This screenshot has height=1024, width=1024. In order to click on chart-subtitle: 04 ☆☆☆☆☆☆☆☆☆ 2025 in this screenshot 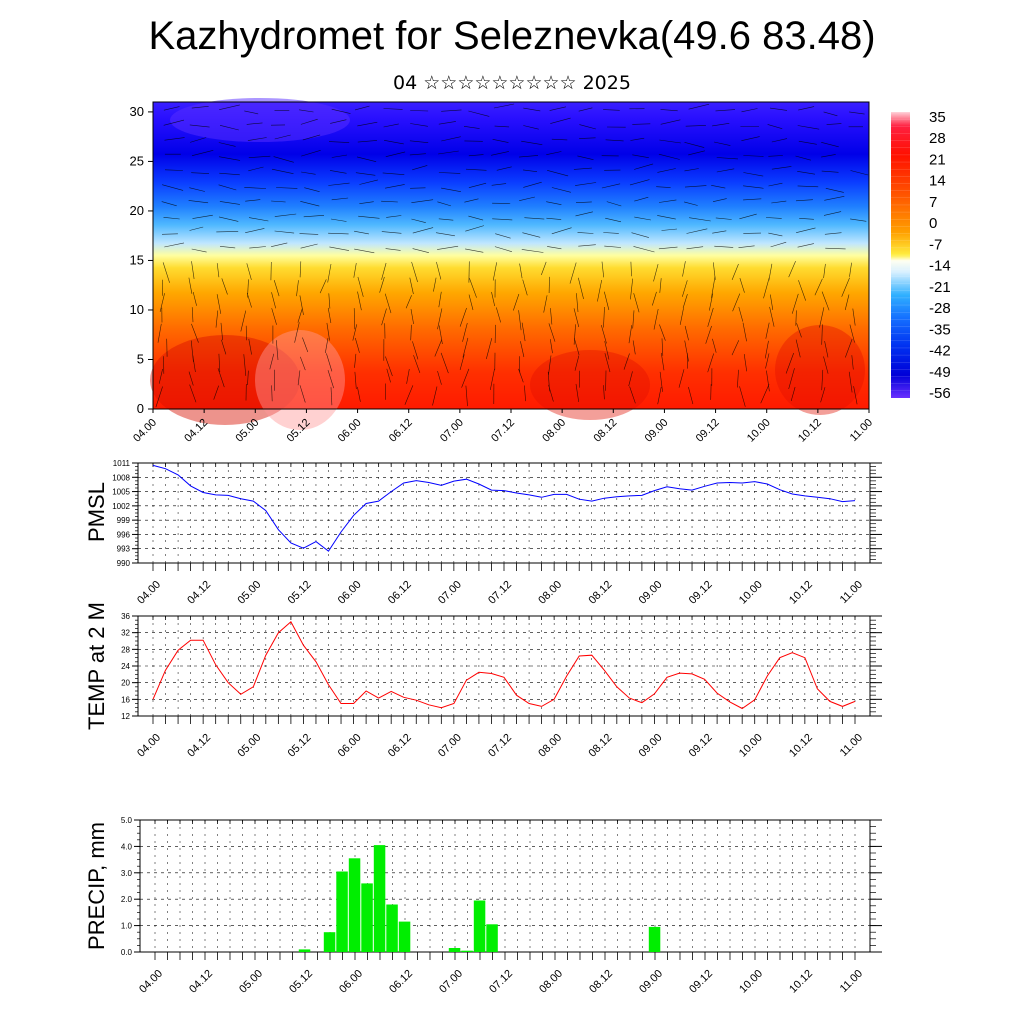, I will do `click(512, 83)`.